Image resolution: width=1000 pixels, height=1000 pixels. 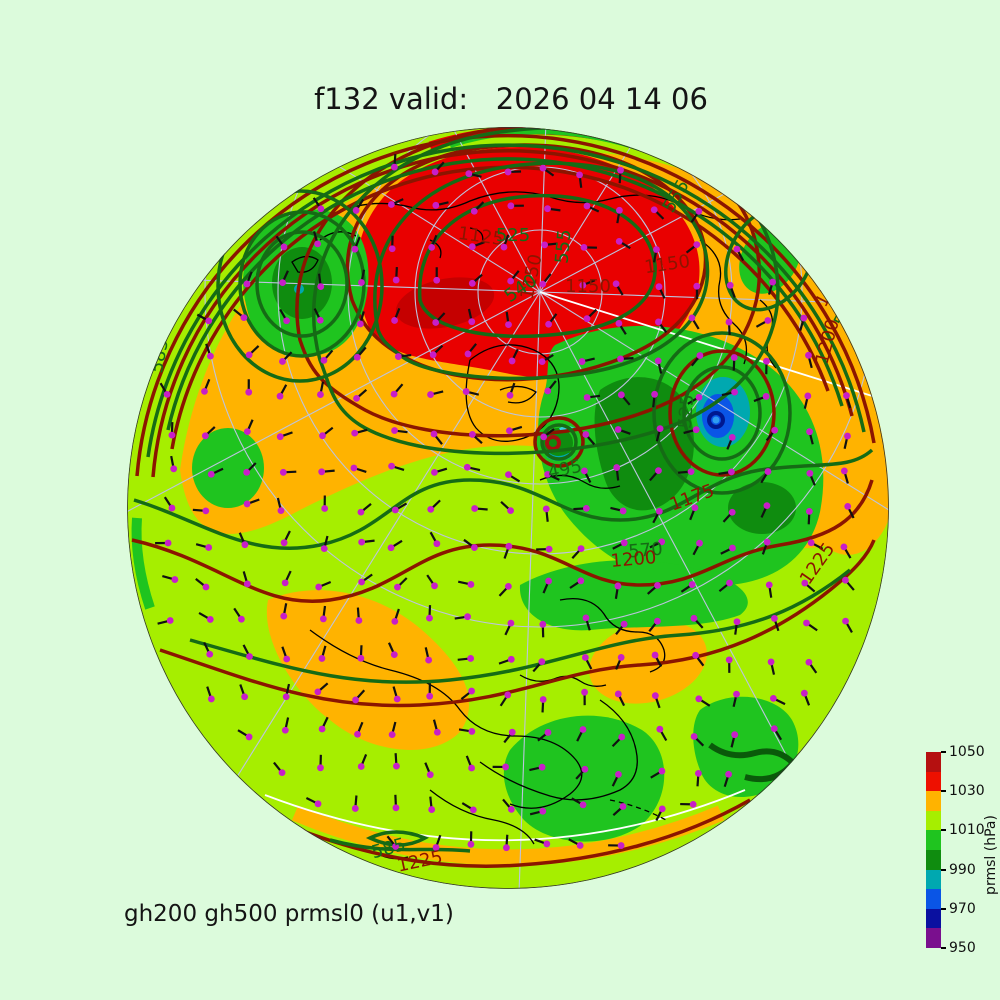 I want to click on colorbar-gradient, so click(x=933, y=850).